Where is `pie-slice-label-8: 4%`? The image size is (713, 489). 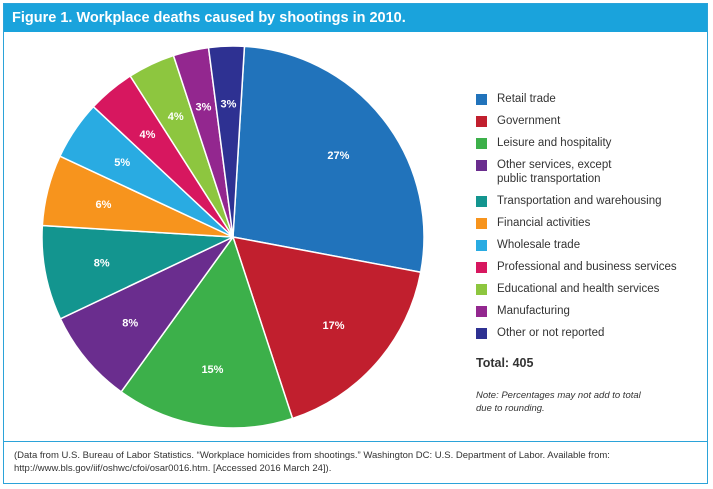
pie-slice-label-8: 4% is located at coordinates (176, 117).